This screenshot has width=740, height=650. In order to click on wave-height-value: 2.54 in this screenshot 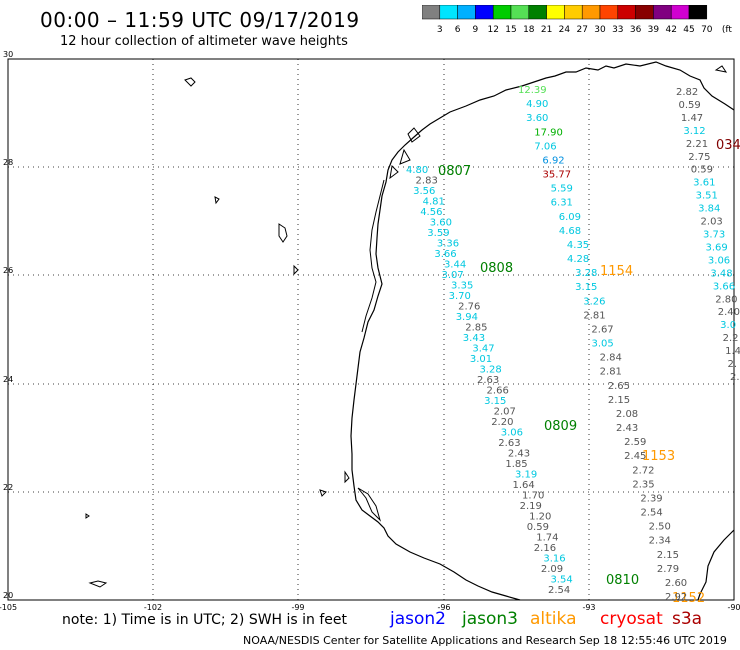, I will do `click(559, 590)`.